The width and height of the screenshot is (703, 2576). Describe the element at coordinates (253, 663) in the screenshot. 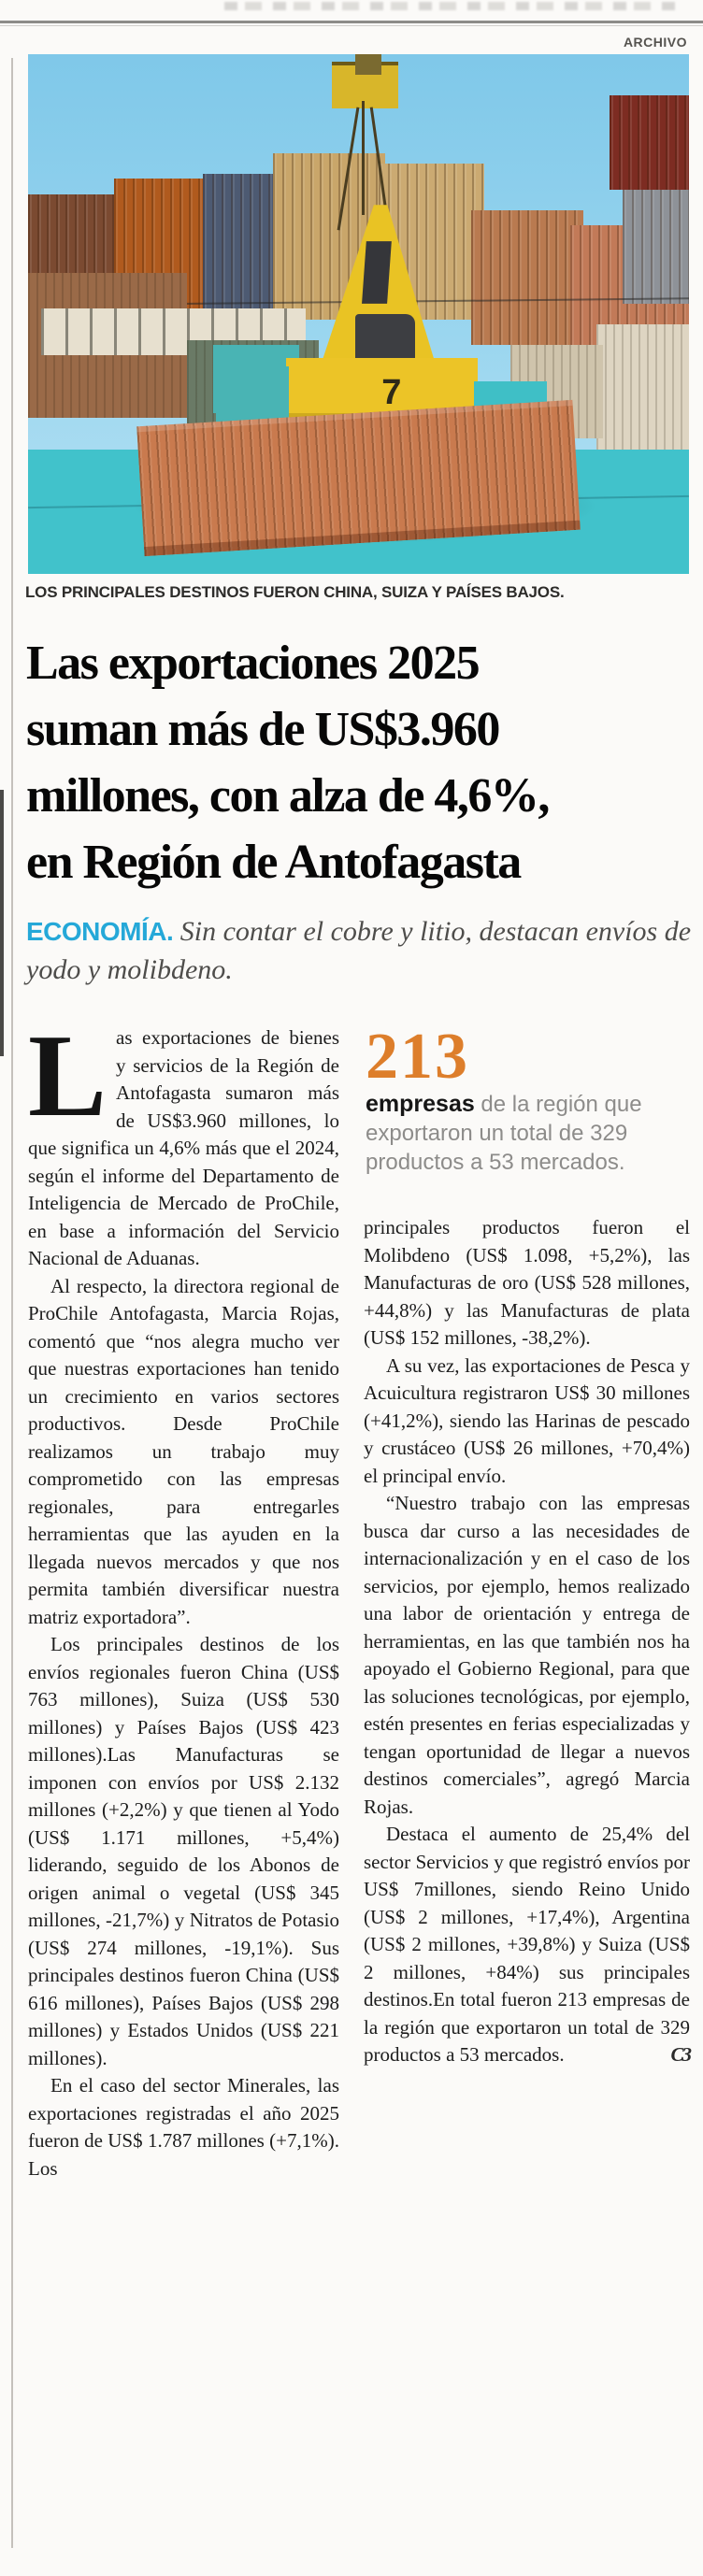

I see `headline-line: Las exportaciones 2025` at that location.